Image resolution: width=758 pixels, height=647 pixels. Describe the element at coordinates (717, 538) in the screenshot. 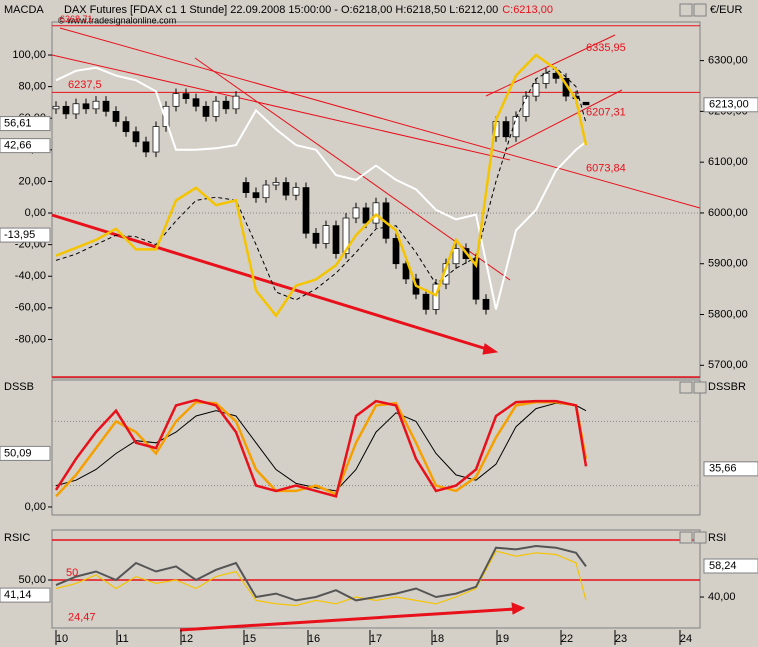

I see `y2-label: RSI` at that location.